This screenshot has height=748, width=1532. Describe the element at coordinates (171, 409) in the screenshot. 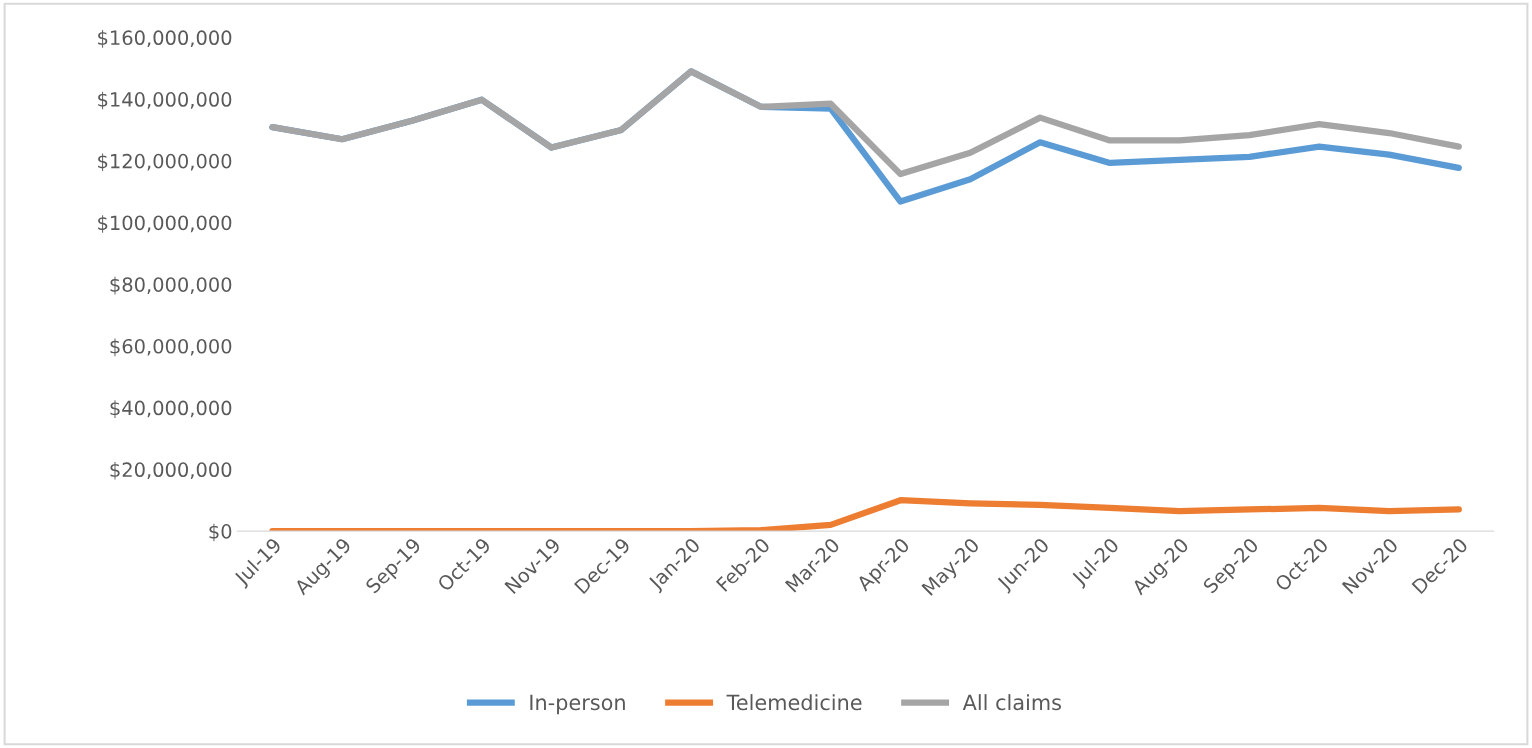

I see `y-tick-label: $40,000,000` at that location.